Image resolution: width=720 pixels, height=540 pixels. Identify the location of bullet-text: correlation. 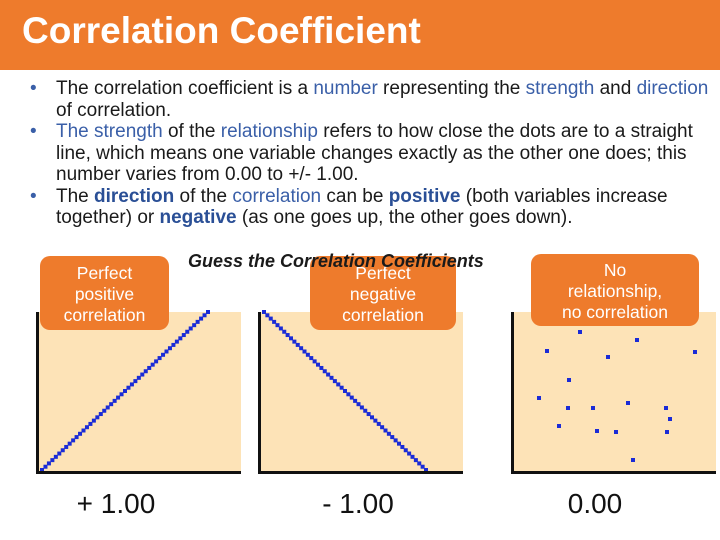
(277, 196).